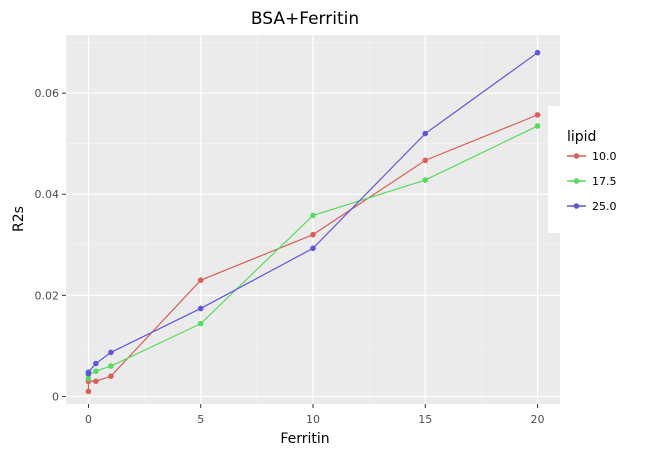 Image resolution: width=646 pixels, height=456 pixels. Describe the element at coordinates (50, 245) in the screenshot. I see `y-axis-ticks: 0 0.02 0.04 0.06` at that location.